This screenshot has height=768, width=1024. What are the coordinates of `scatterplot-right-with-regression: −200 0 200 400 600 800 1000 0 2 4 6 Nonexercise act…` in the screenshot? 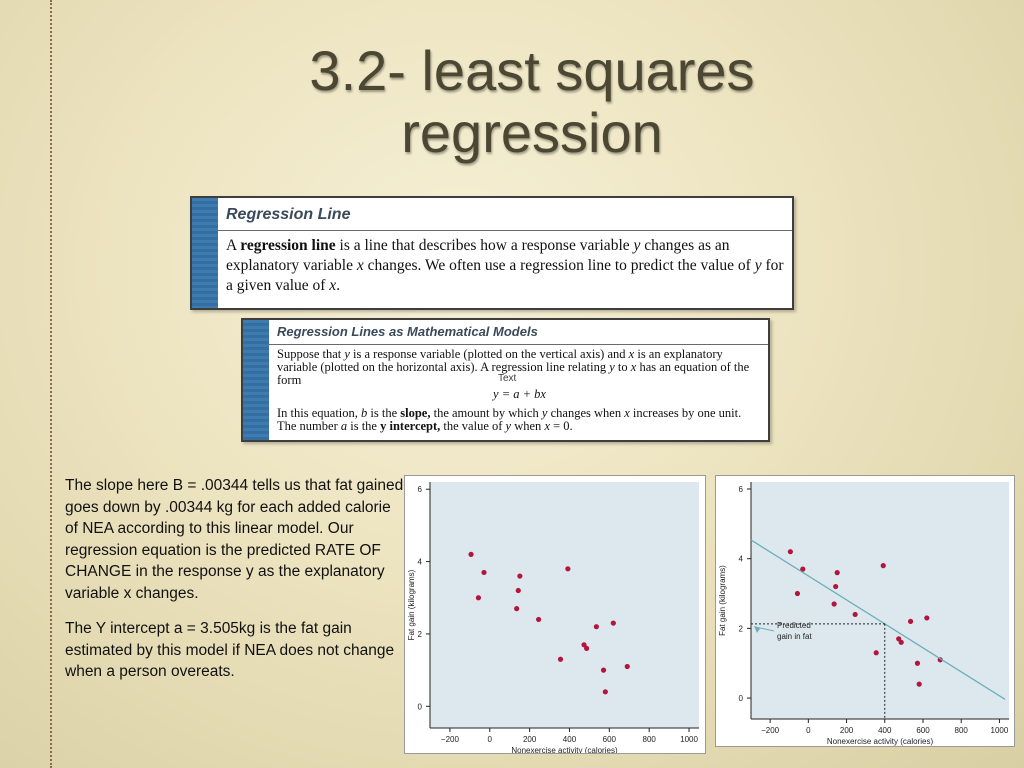 It's located at (865, 611).